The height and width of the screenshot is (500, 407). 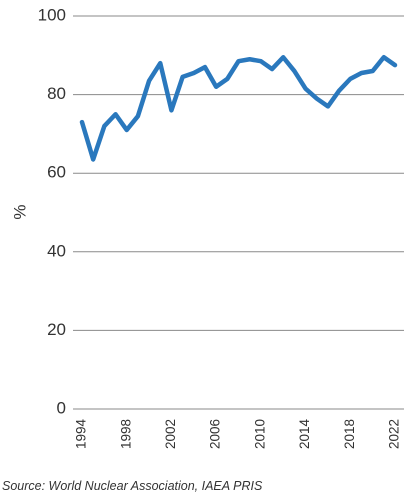 What do you see at coordinates (349, 434) in the screenshot?
I see `x-tick-label: 2018` at bounding box center [349, 434].